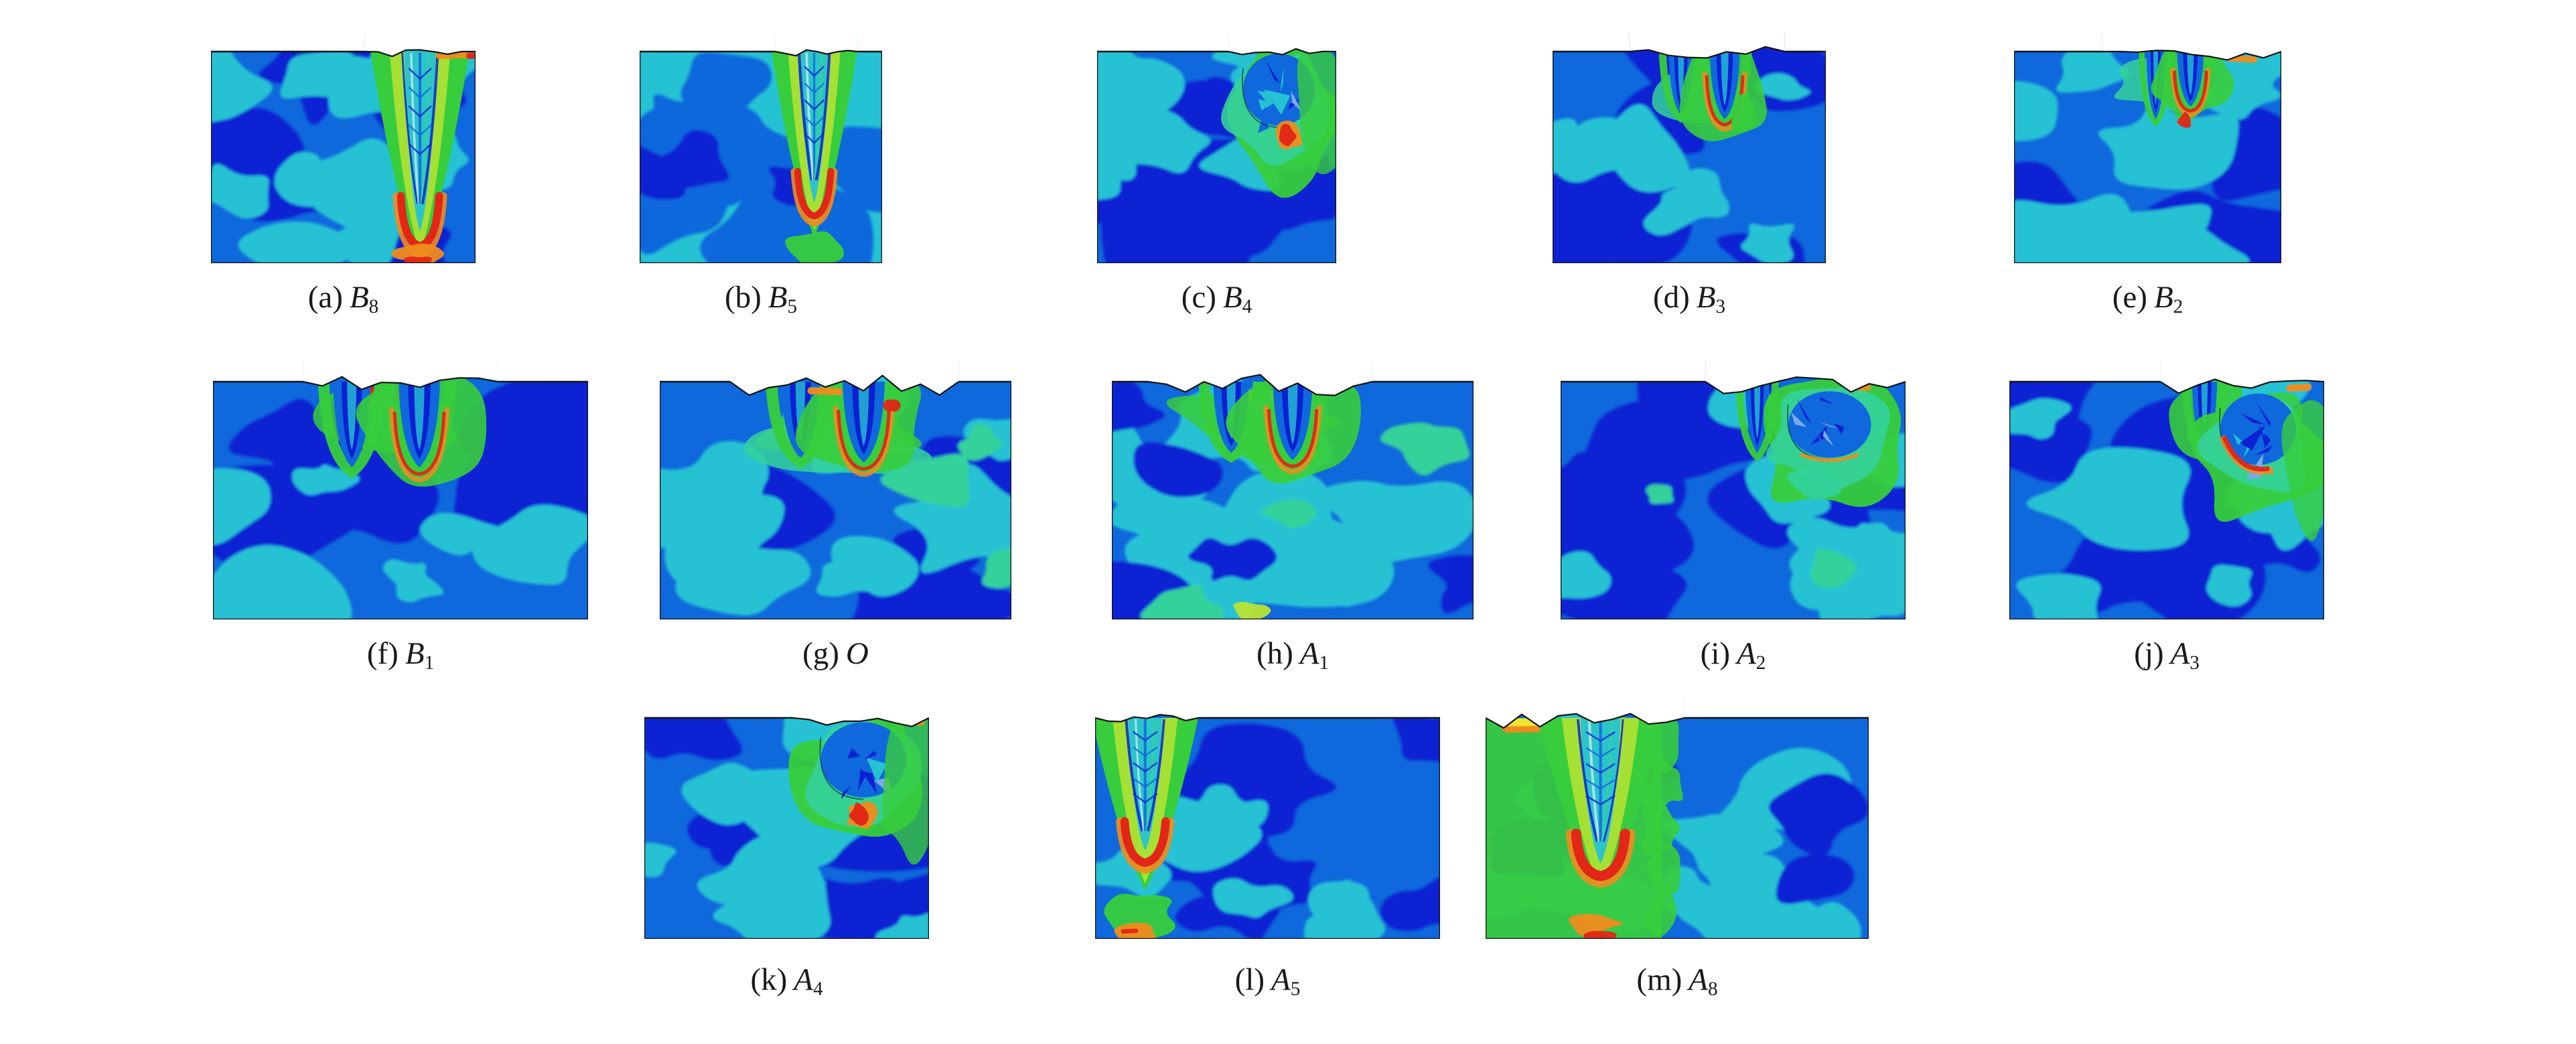 This screenshot has width=2576, height=1044. I want to click on caption-j: (j) A3, so click(2166, 655).